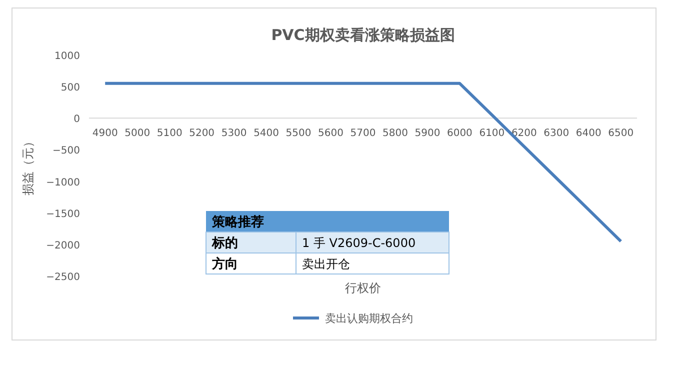  I want to click on annotation: 策略推荐, so click(237, 222).